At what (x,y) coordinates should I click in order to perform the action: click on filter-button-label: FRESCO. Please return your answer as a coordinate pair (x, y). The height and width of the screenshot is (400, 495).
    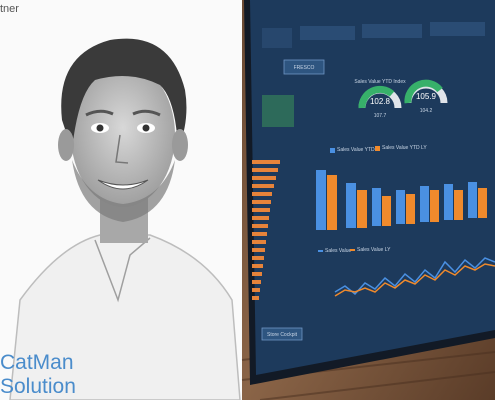
    Looking at the image, I should click on (304, 68).